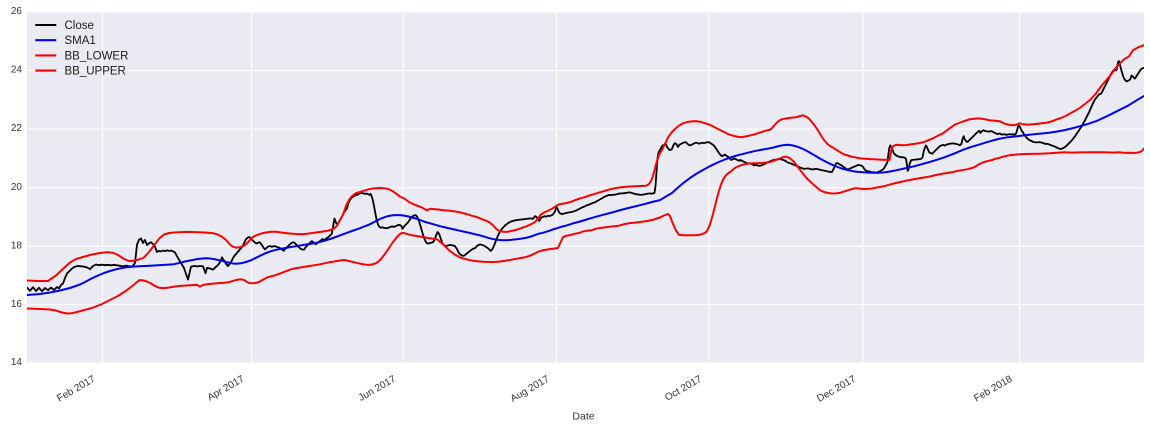 This screenshot has width=1150, height=426. What do you see at coordinates (80, 41) in the screenshot?
I see `svg-text: SMA1` at bounding box center [80, 41].